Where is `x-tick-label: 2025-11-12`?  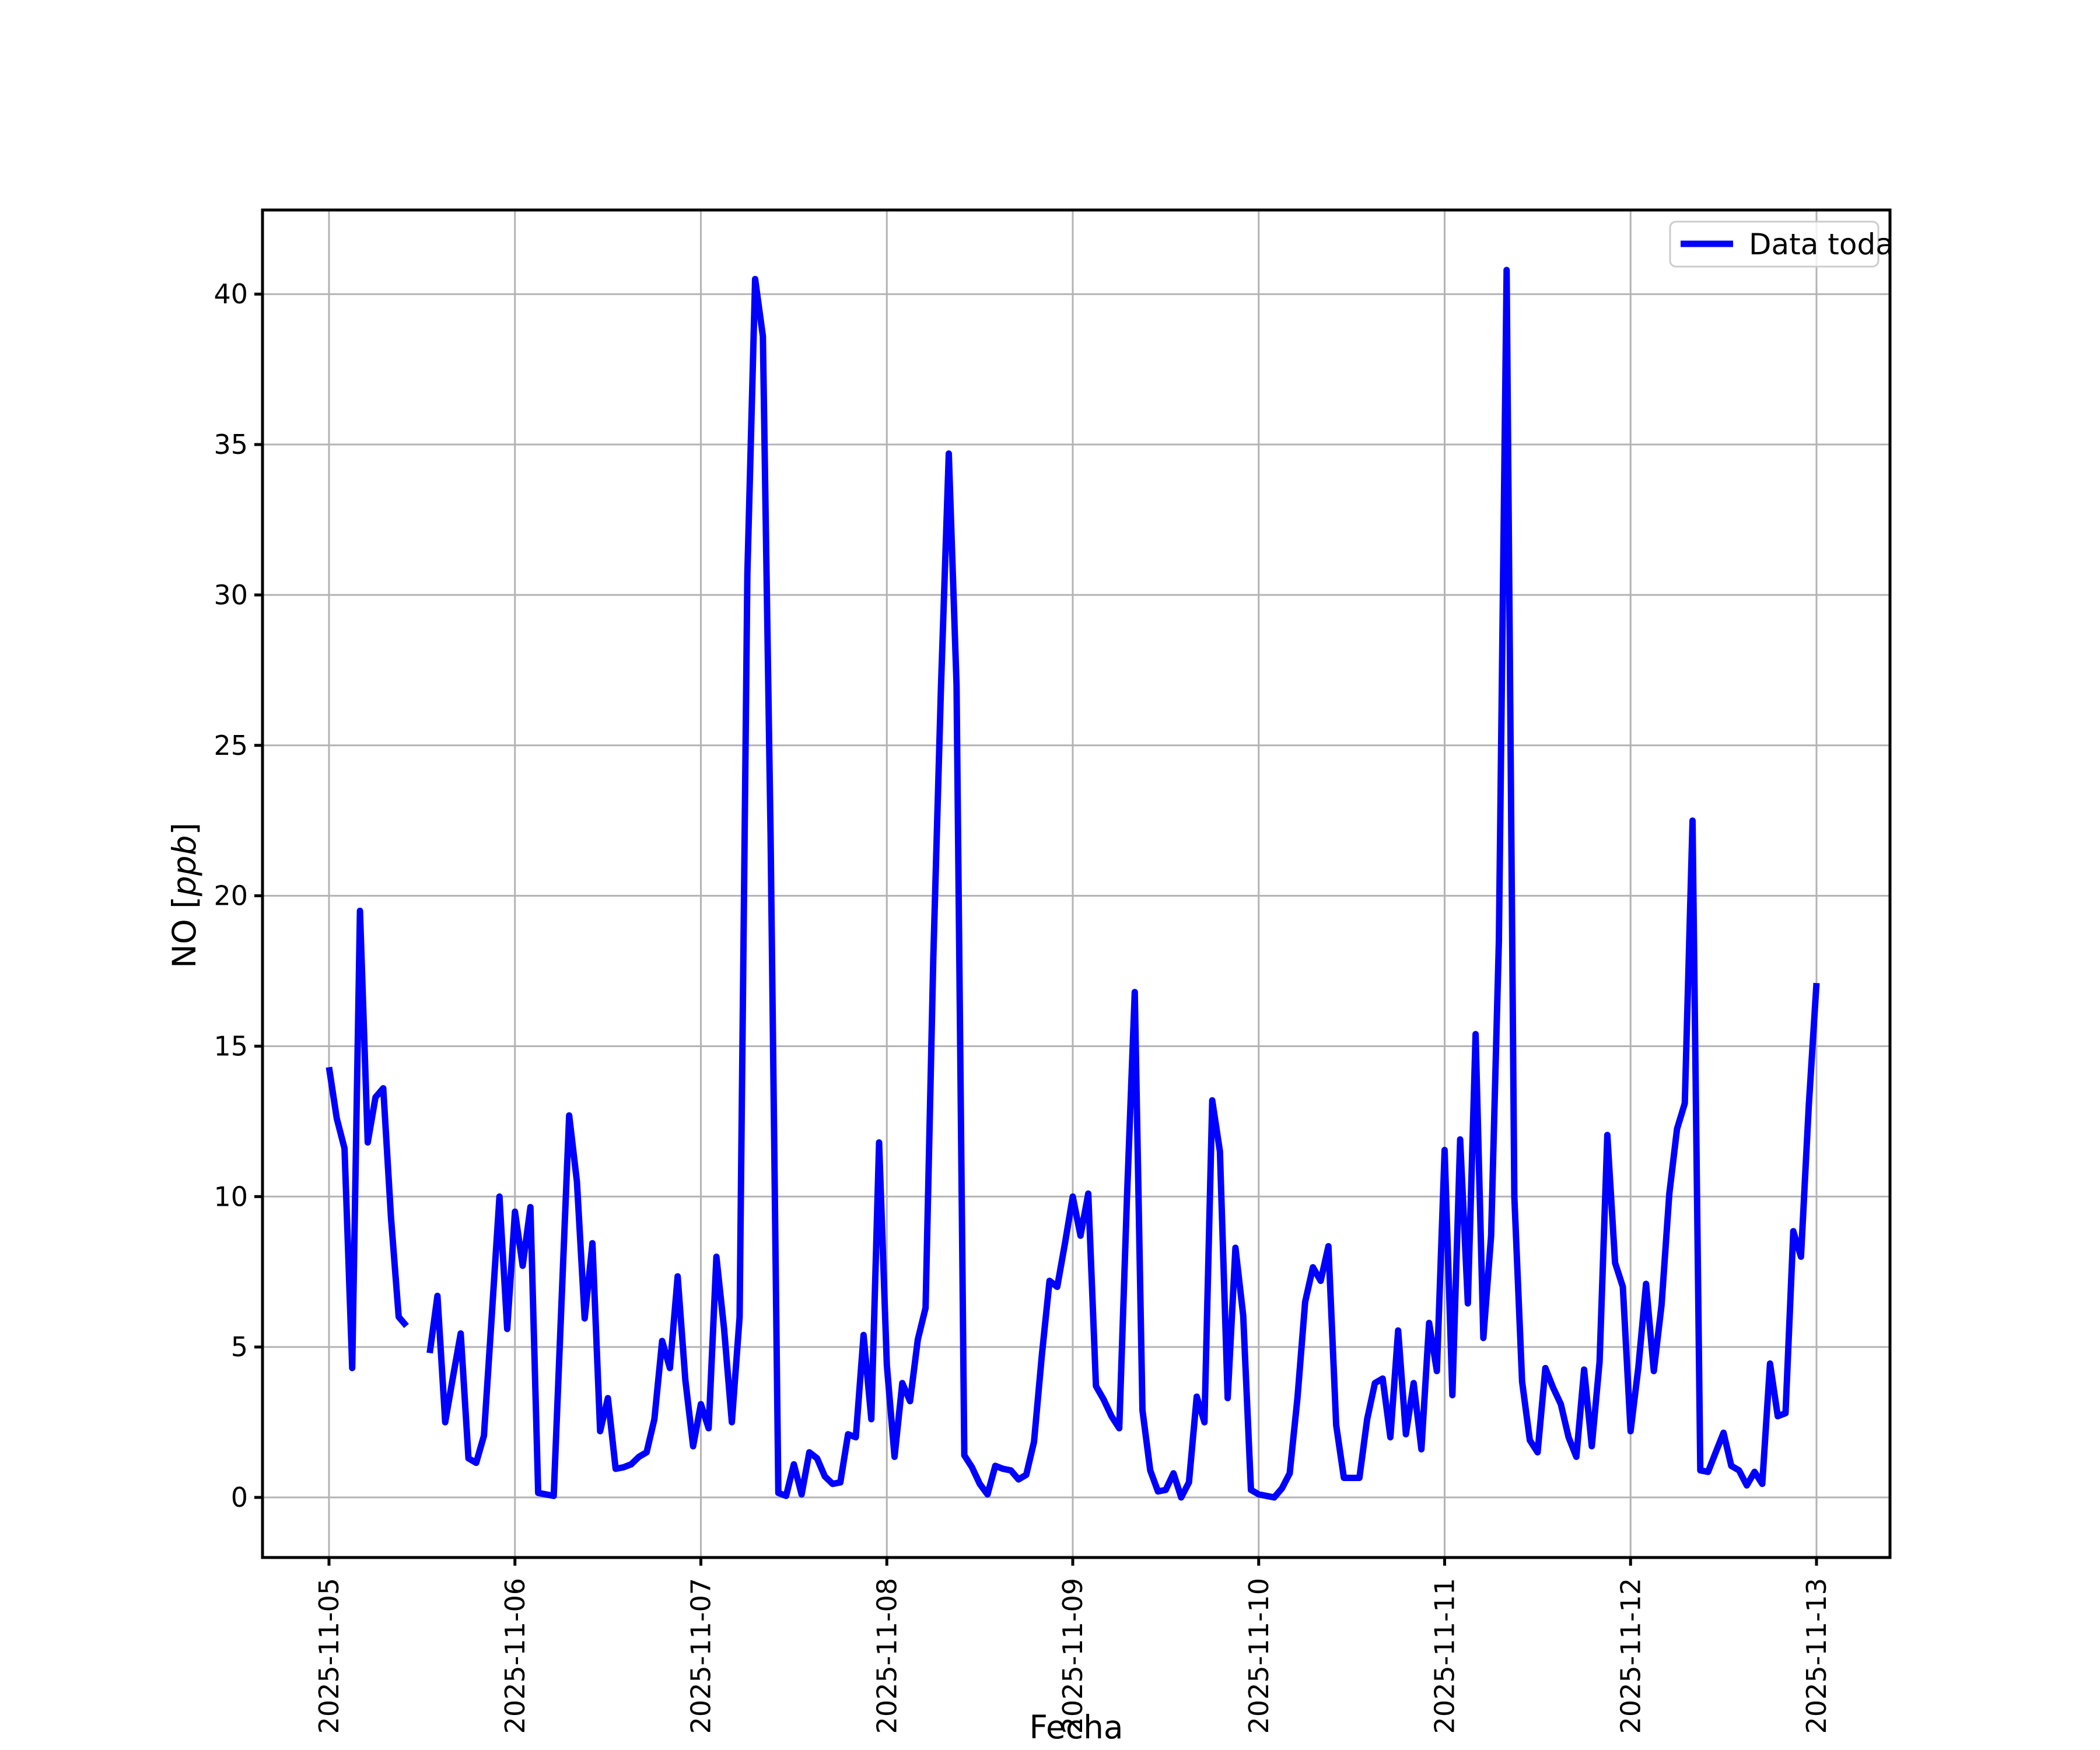
x-tick-label: 2025-11-12 is located at coordinates (1630, 1656).